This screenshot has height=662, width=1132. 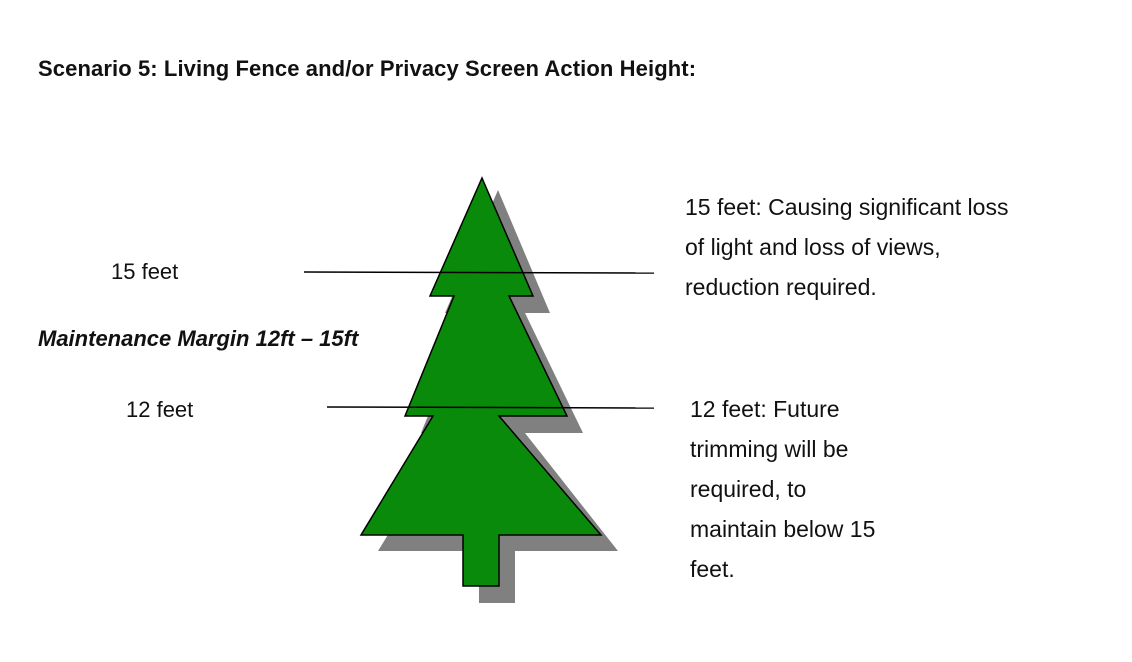 What do you see at coordinates (781, 287) in the screenshot?
I see `note-line: reduction required.` at bounding box center [781, 287].